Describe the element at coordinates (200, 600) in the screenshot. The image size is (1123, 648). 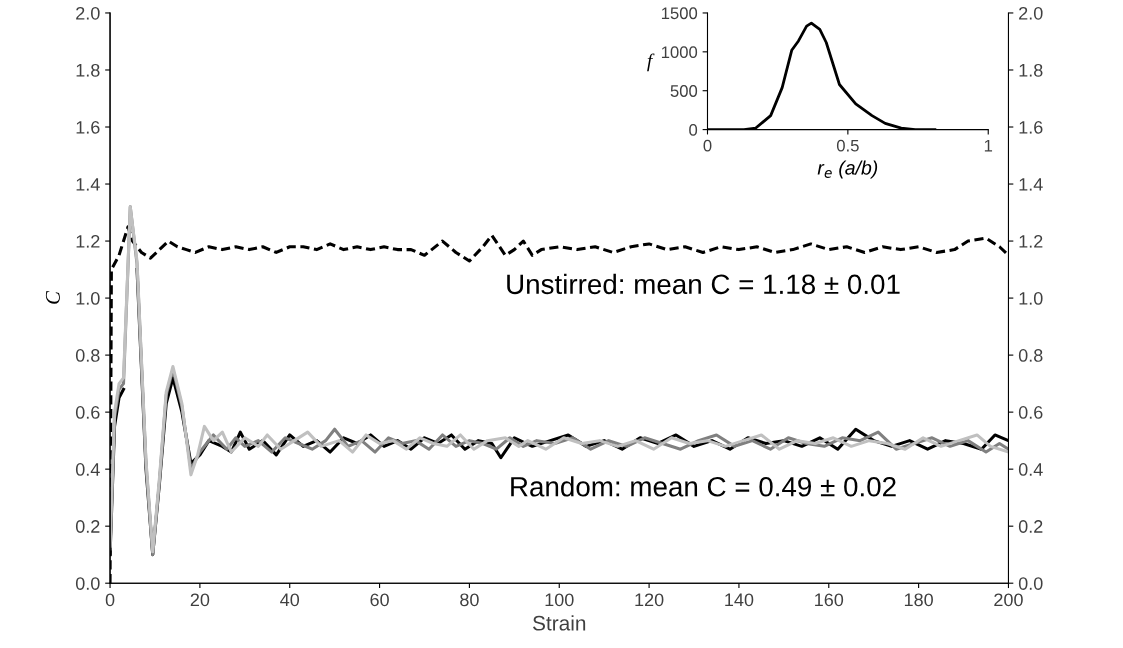
I see `x-tick-label: 20` at that location.